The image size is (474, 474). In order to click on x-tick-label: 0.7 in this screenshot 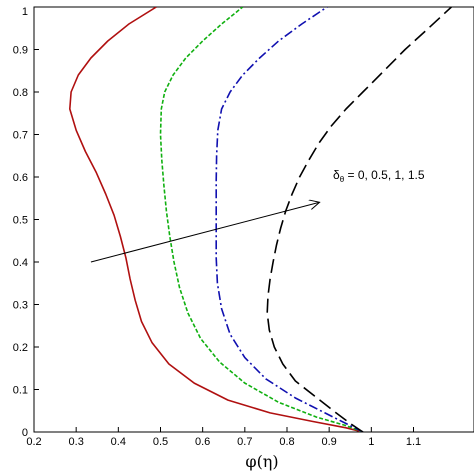, I will do `click(244, 442)`.